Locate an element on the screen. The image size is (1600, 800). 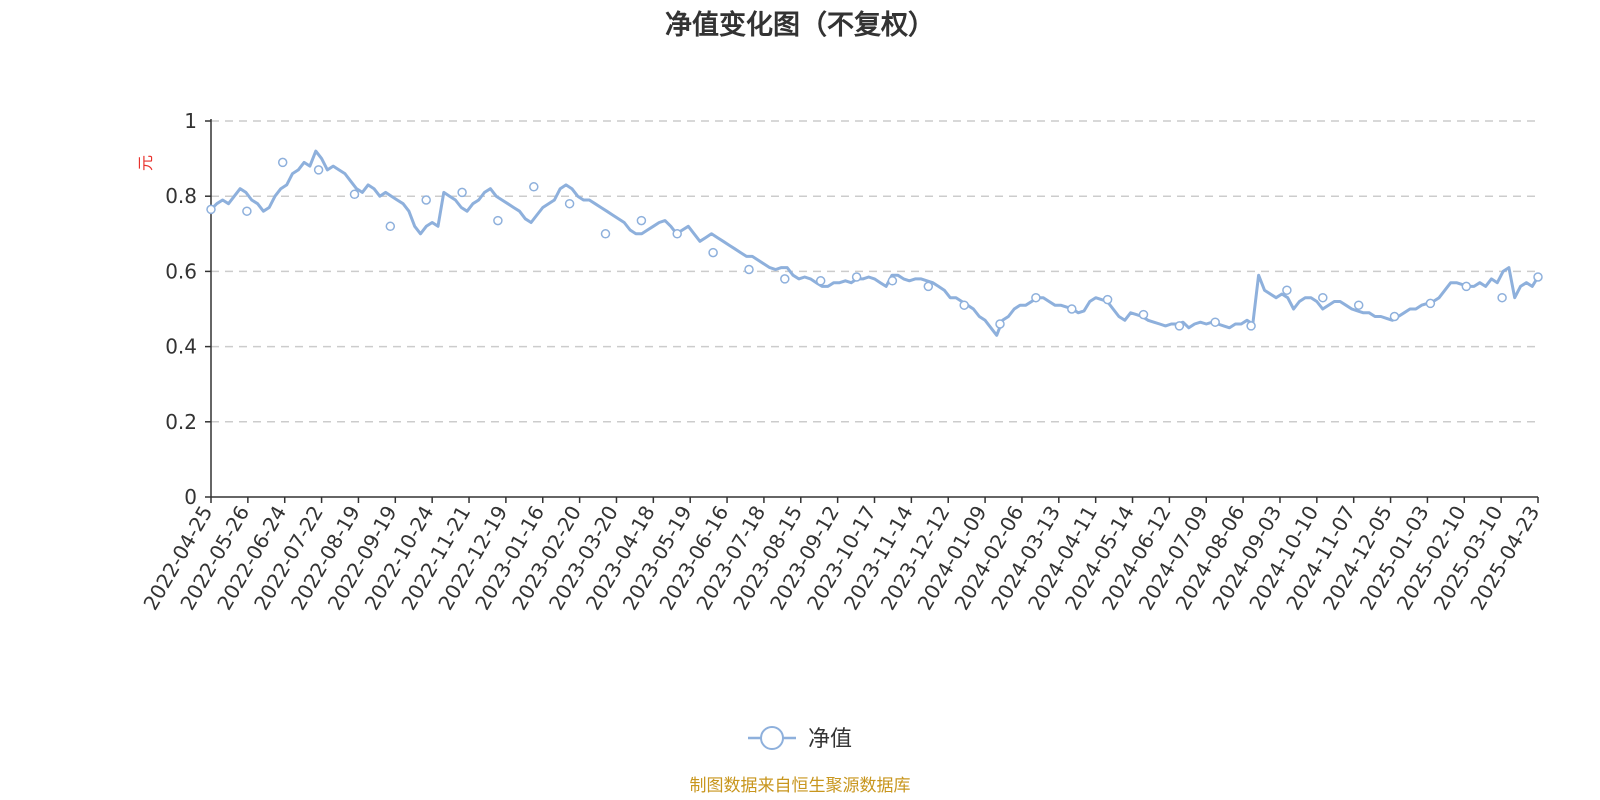
data-source-note: 制图数据来自恒生聚源数据库 is located at coordinates (800, 786).